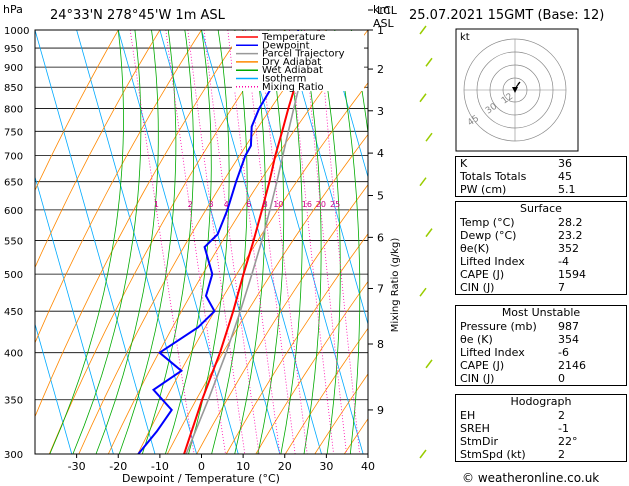 Image resolution: width=629 pixels, height=486 pixels. What do you see at coordinates (563, 261) in the screenshot?
I see `surface-value: -4` at bounding box center [563, 261].